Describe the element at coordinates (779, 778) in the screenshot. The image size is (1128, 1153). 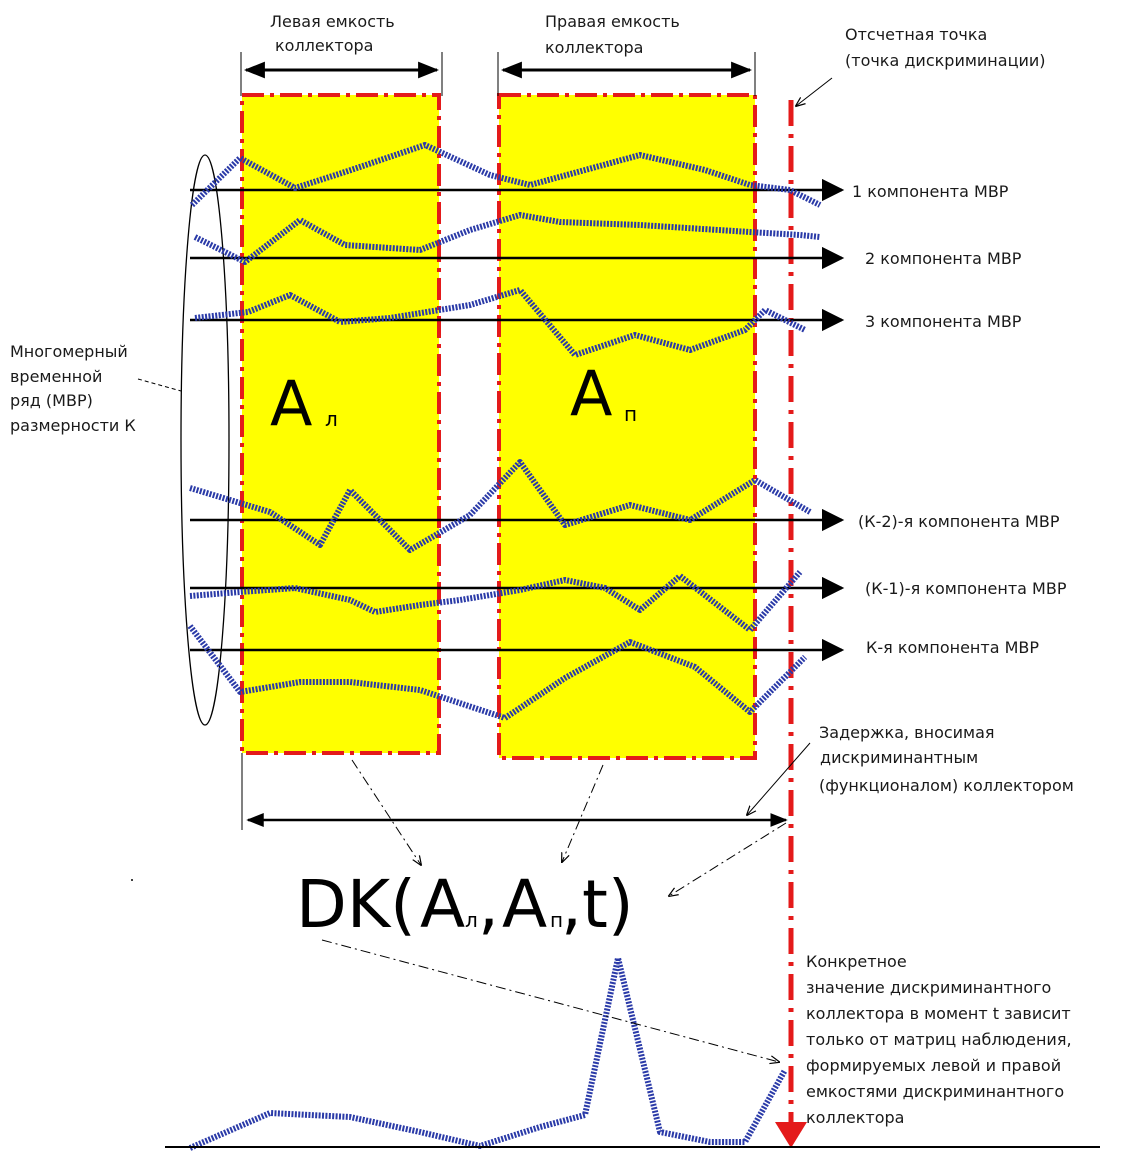
I see `delay-pointer` at that location.